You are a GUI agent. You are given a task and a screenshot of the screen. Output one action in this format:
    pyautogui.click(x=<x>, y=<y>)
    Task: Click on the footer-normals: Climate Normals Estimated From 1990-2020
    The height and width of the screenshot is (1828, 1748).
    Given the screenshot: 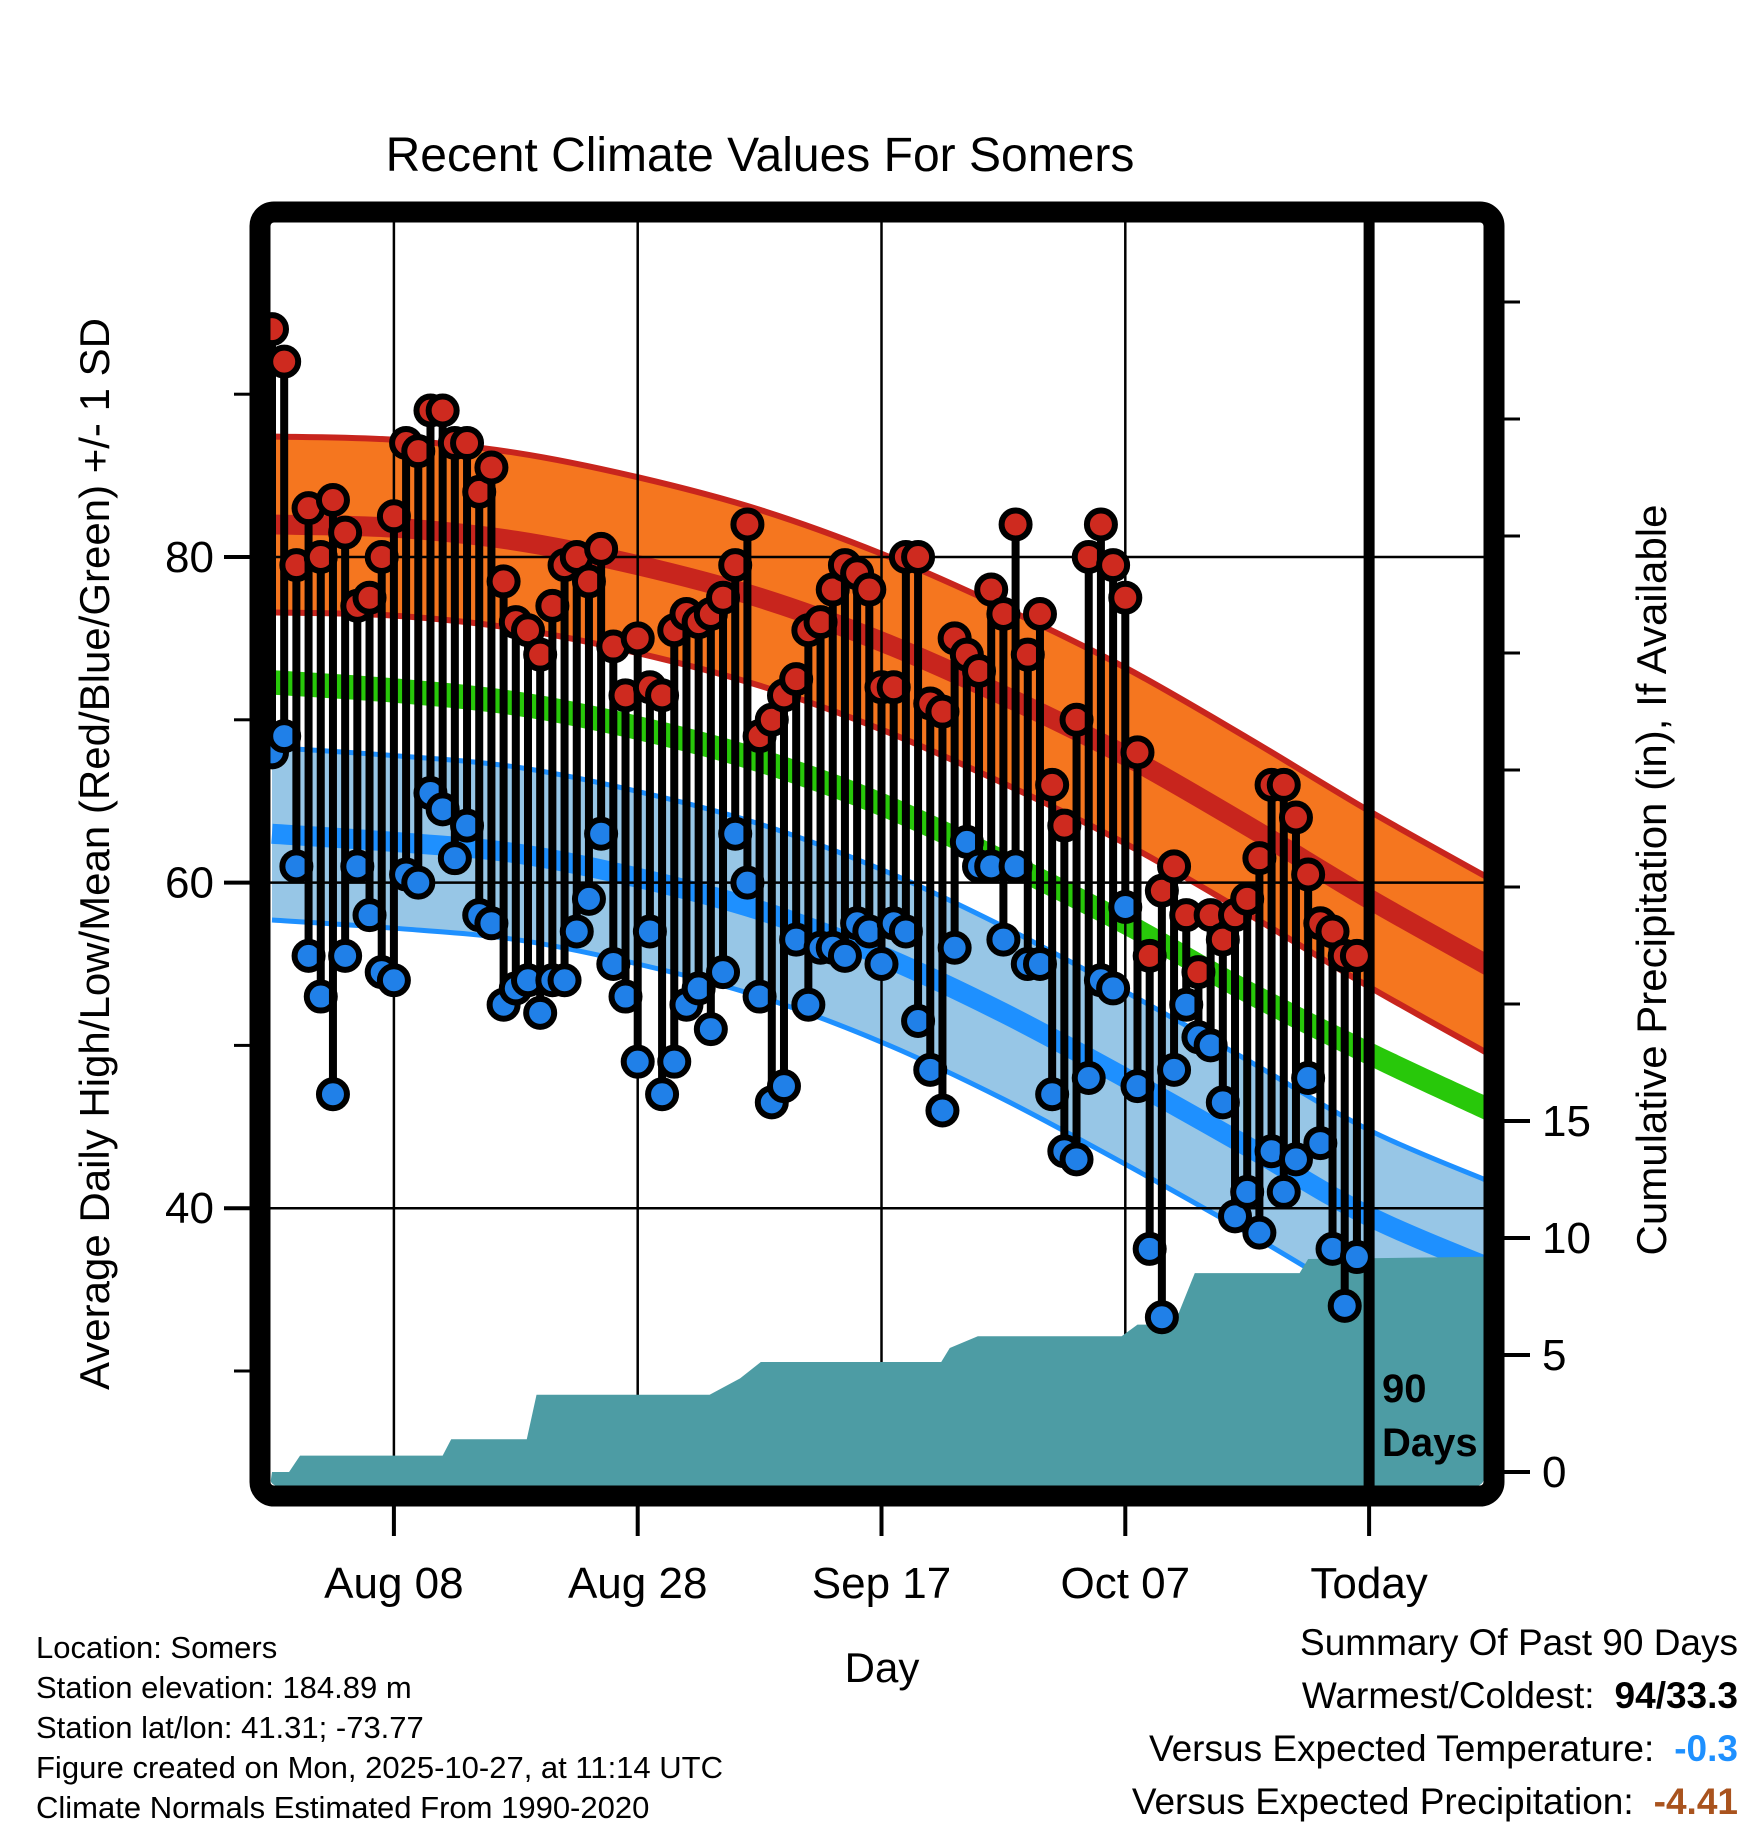 What is the action you would take?
    pyautogui.click(x=343, y=1807)
    